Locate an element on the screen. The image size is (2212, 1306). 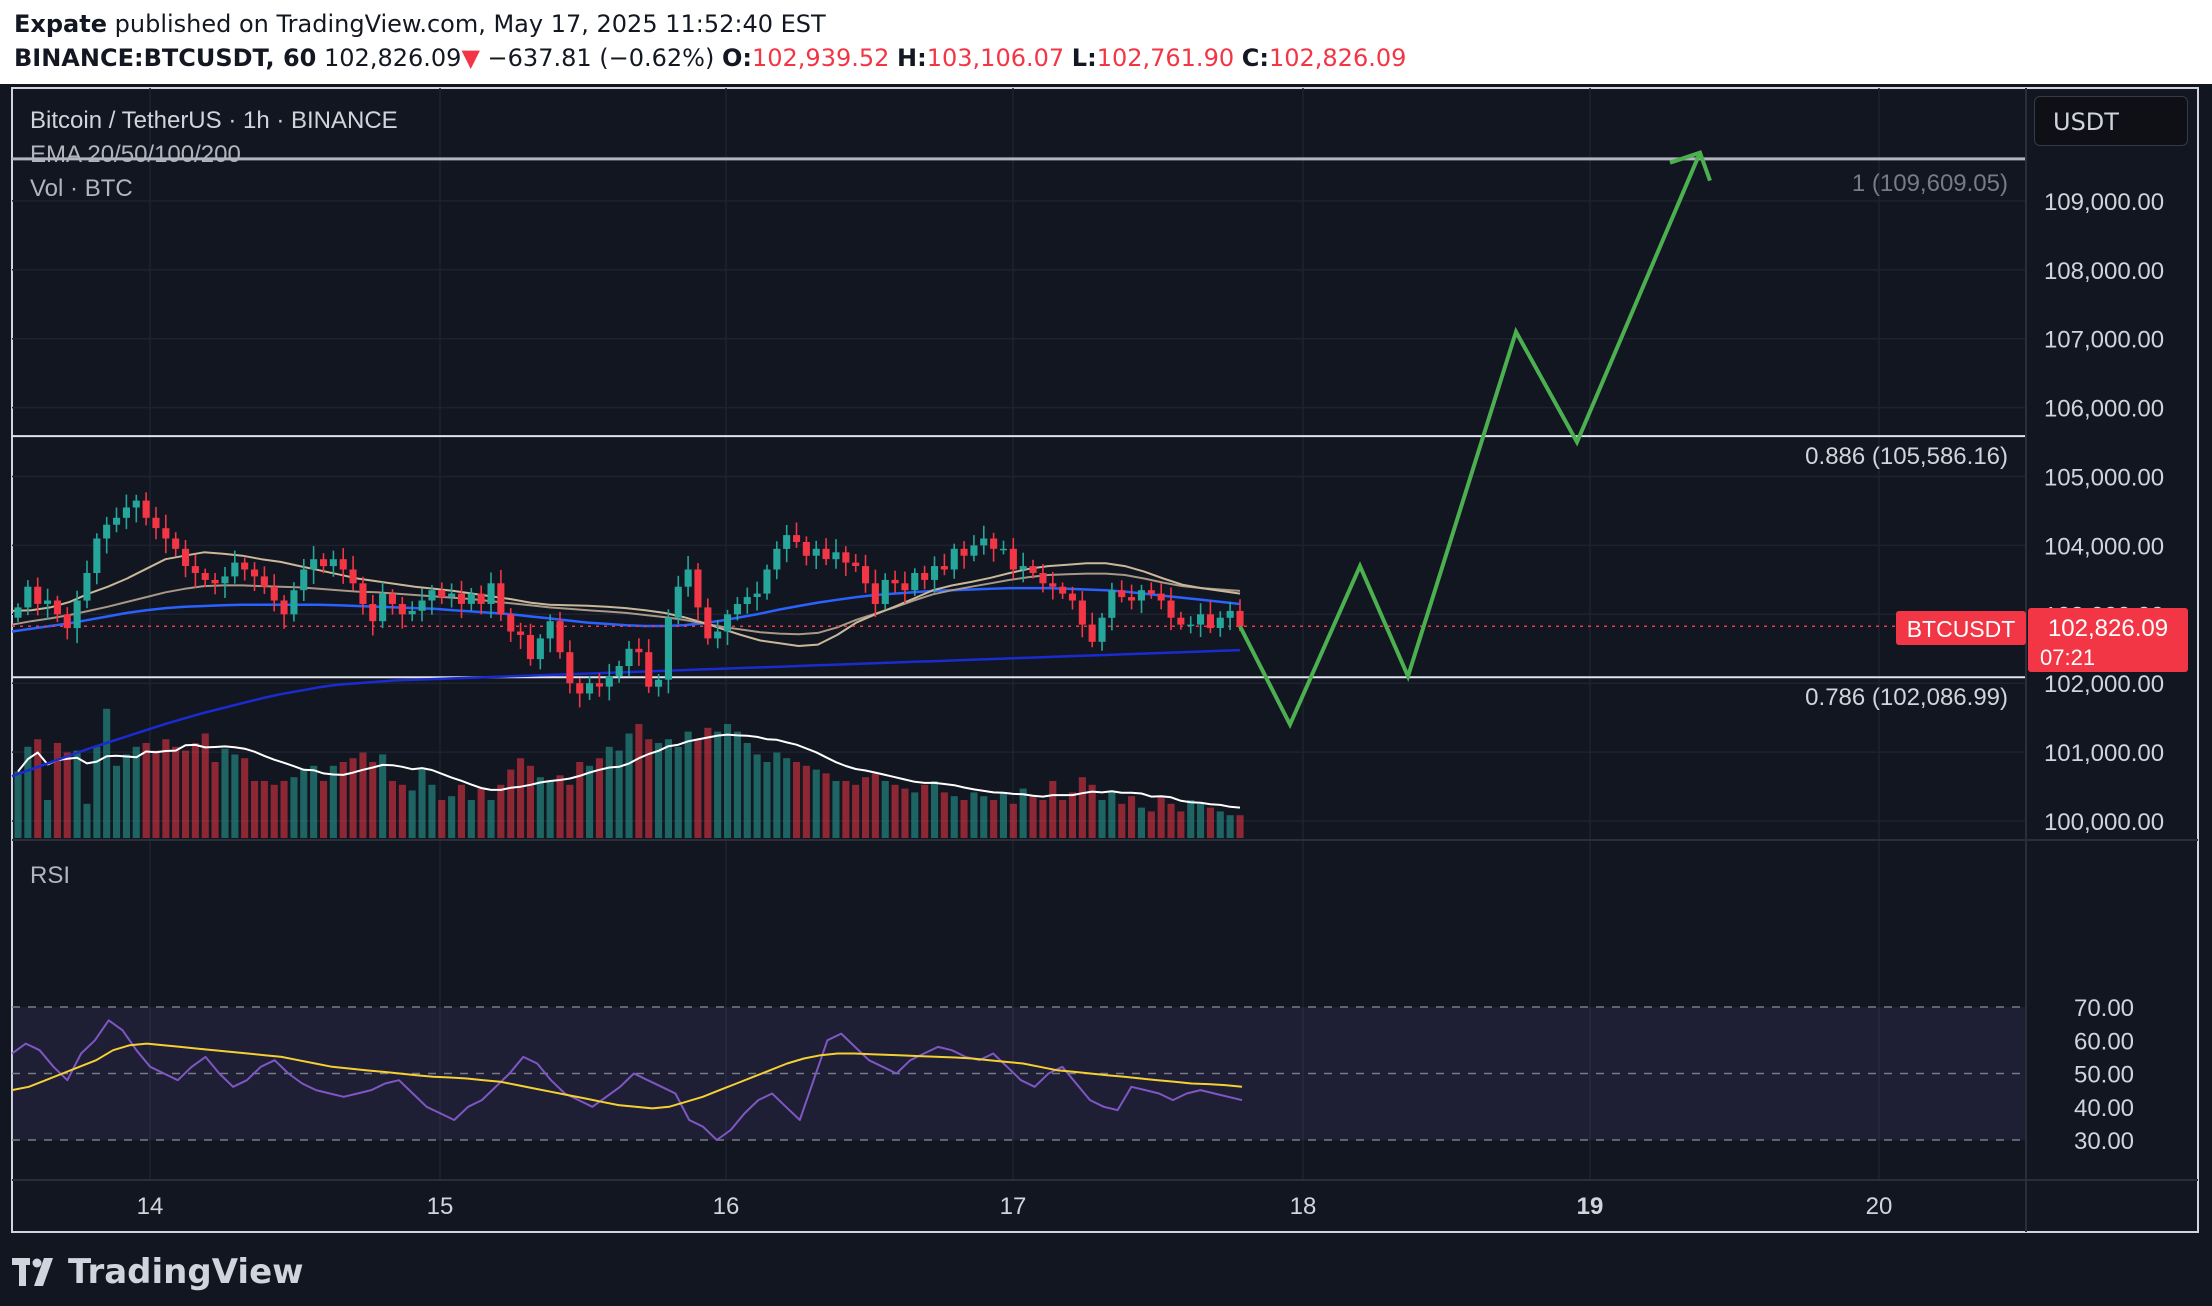
author-name: Expate is located at coordinates (60, 24).